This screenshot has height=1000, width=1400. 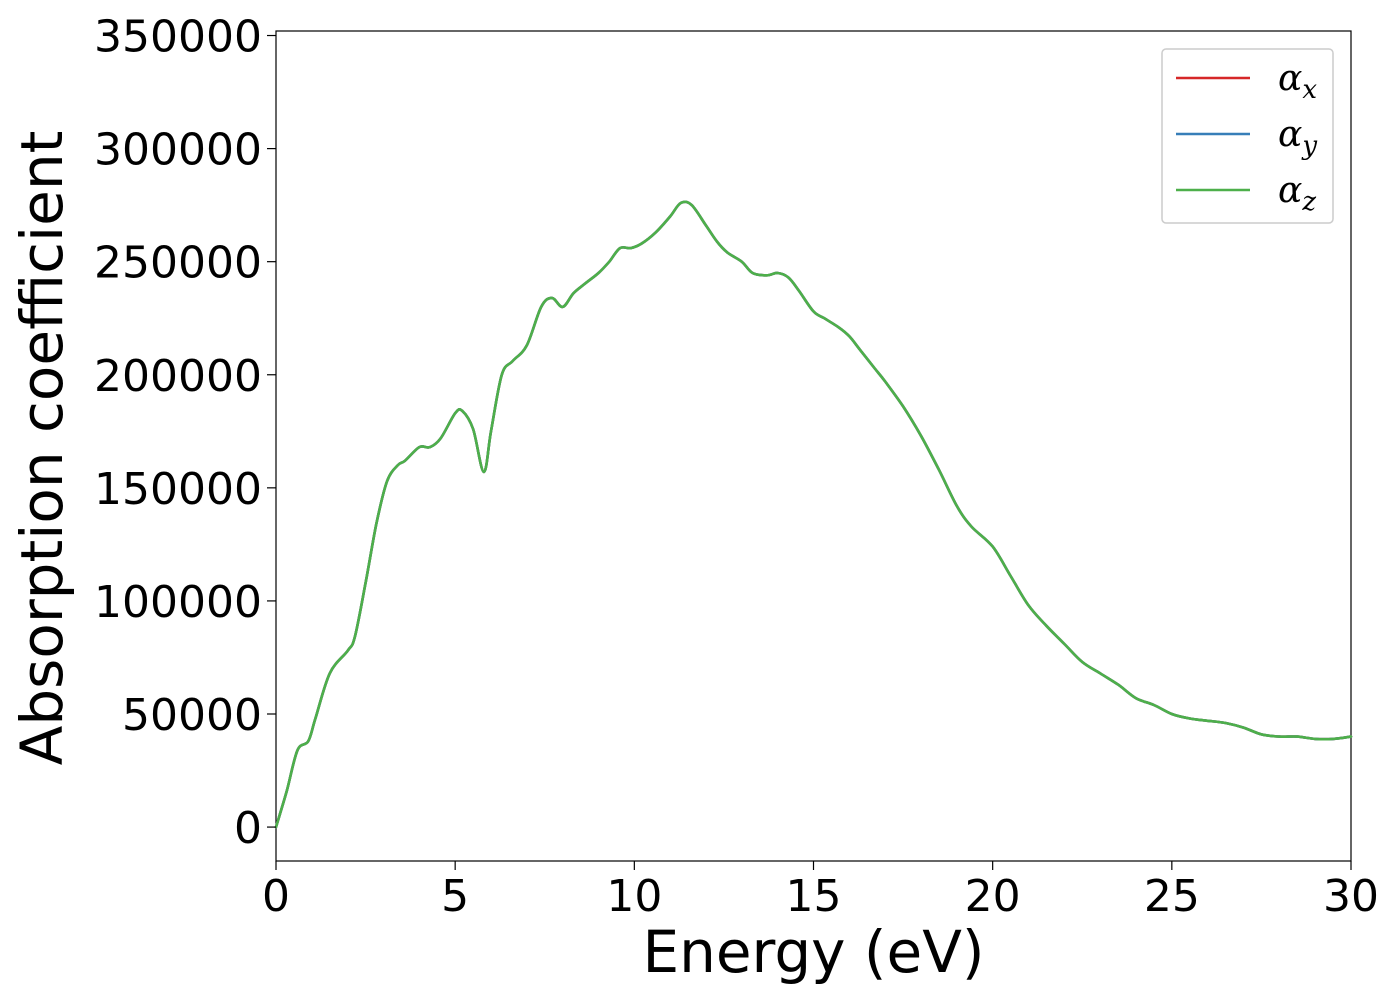 I want to click on y-tick-label: 50000, so click(x=192, y=715).